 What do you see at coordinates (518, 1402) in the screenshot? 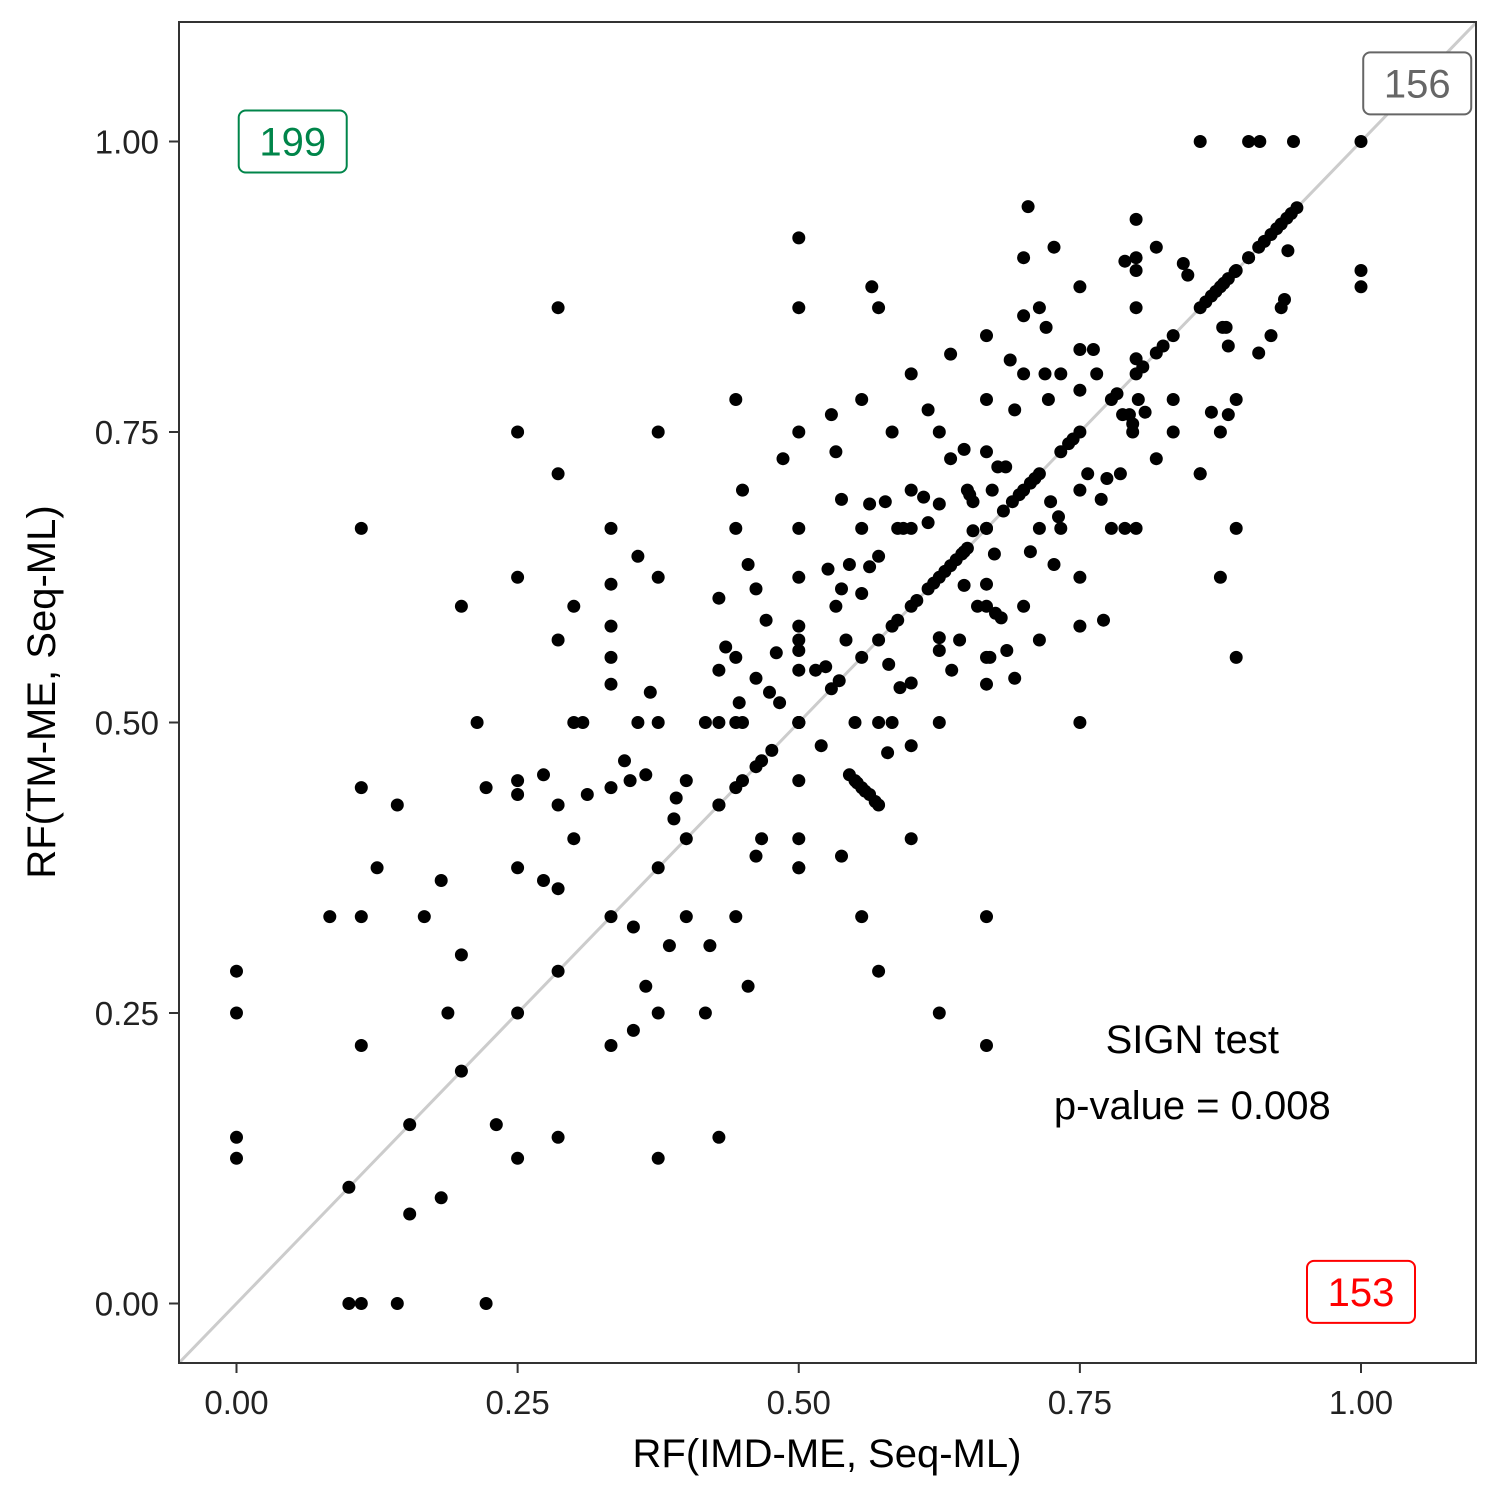
I see `x-tick-label: 0.25` at bounding box center [518, 1402].